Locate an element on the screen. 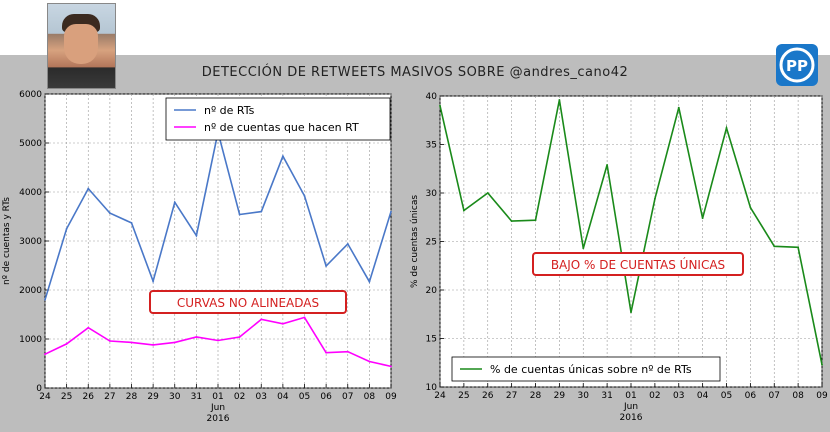  y-tick-label: 5000 is located at coordinates (30, 144).